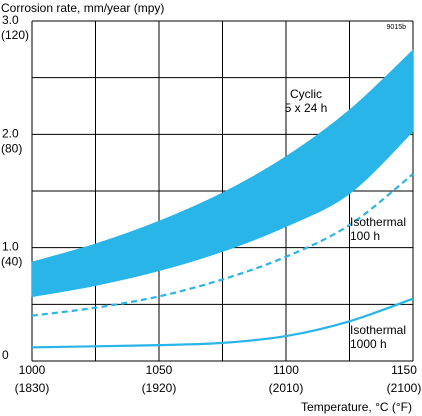 The height and width of the screenshot is (416, 422). Describe the element at coordinates (365, 236) in the screenshot. I see `annotation-isothermal-100h-line2: 100 h` at that location.